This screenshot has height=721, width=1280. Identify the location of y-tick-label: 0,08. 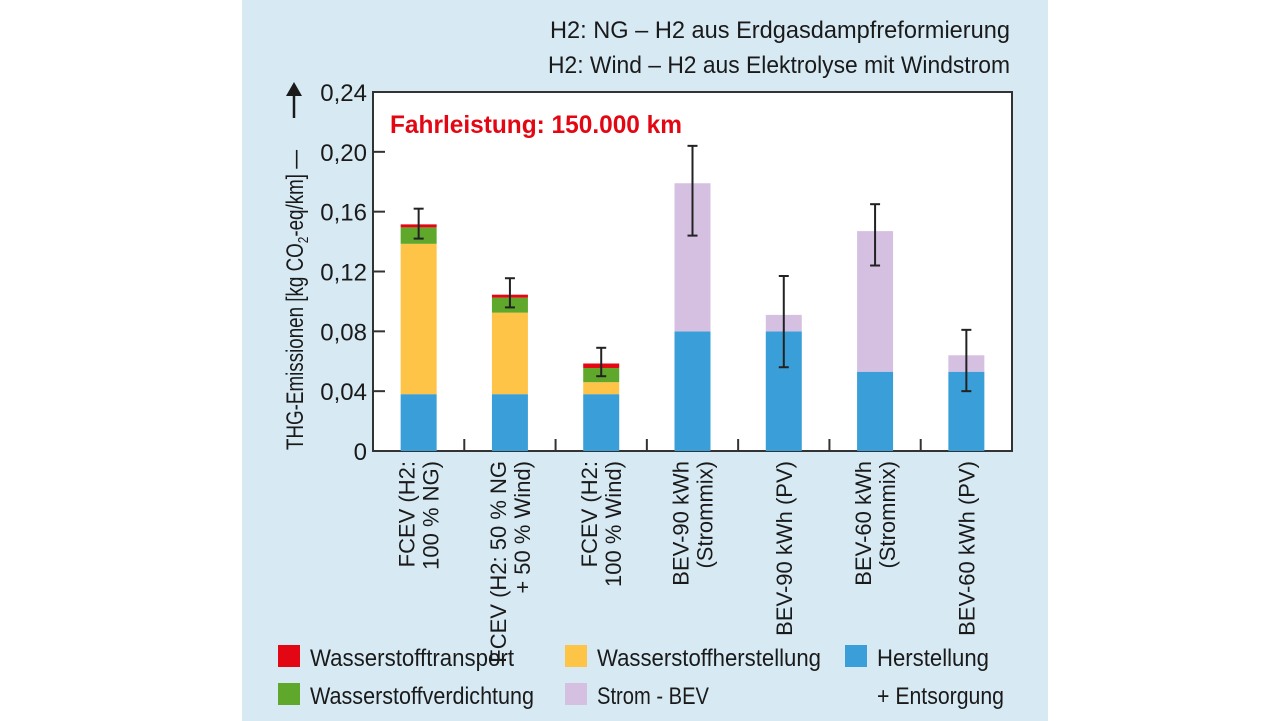
(343, 332).